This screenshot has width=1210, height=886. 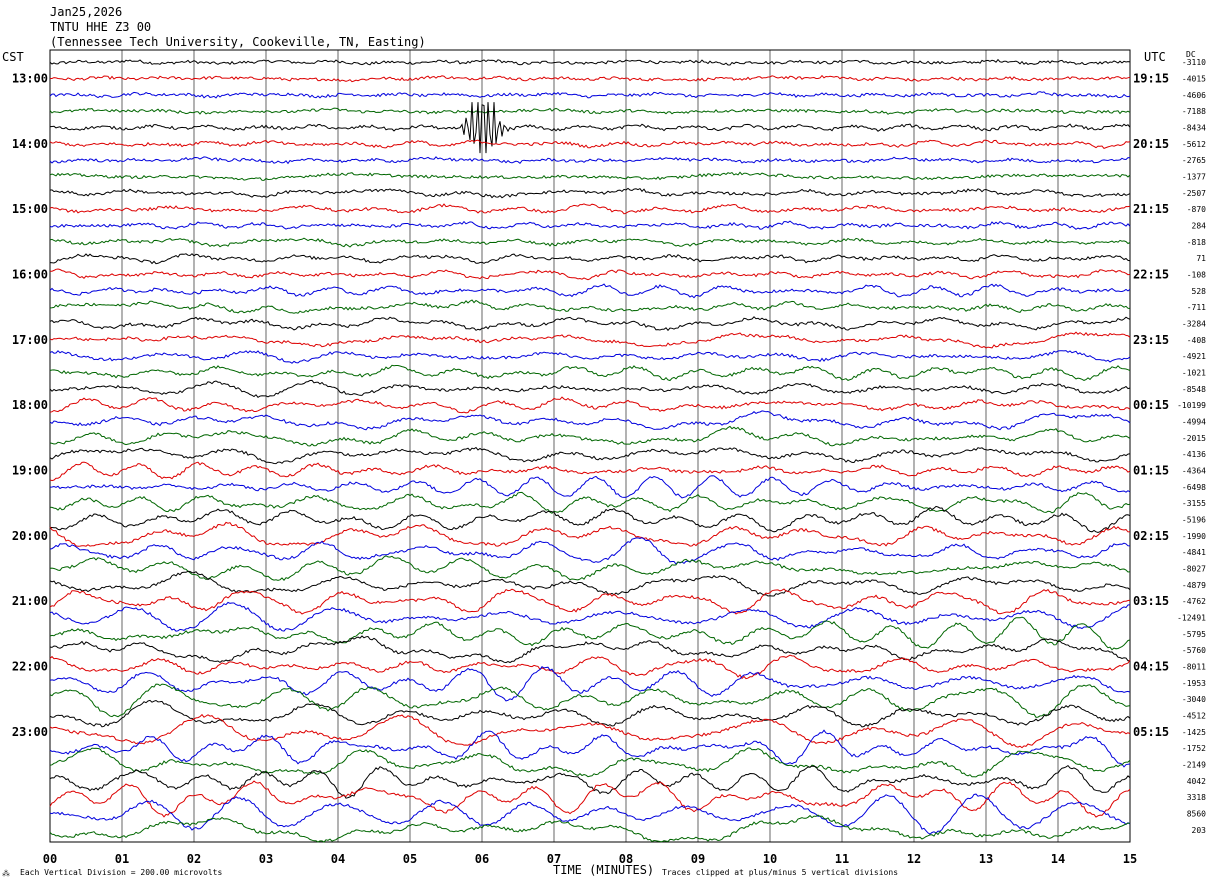 What do you see at coordinates (30, 144) in the screenshot?
I see `left-hour-label: 14:00` at bounding box center [30, 144].